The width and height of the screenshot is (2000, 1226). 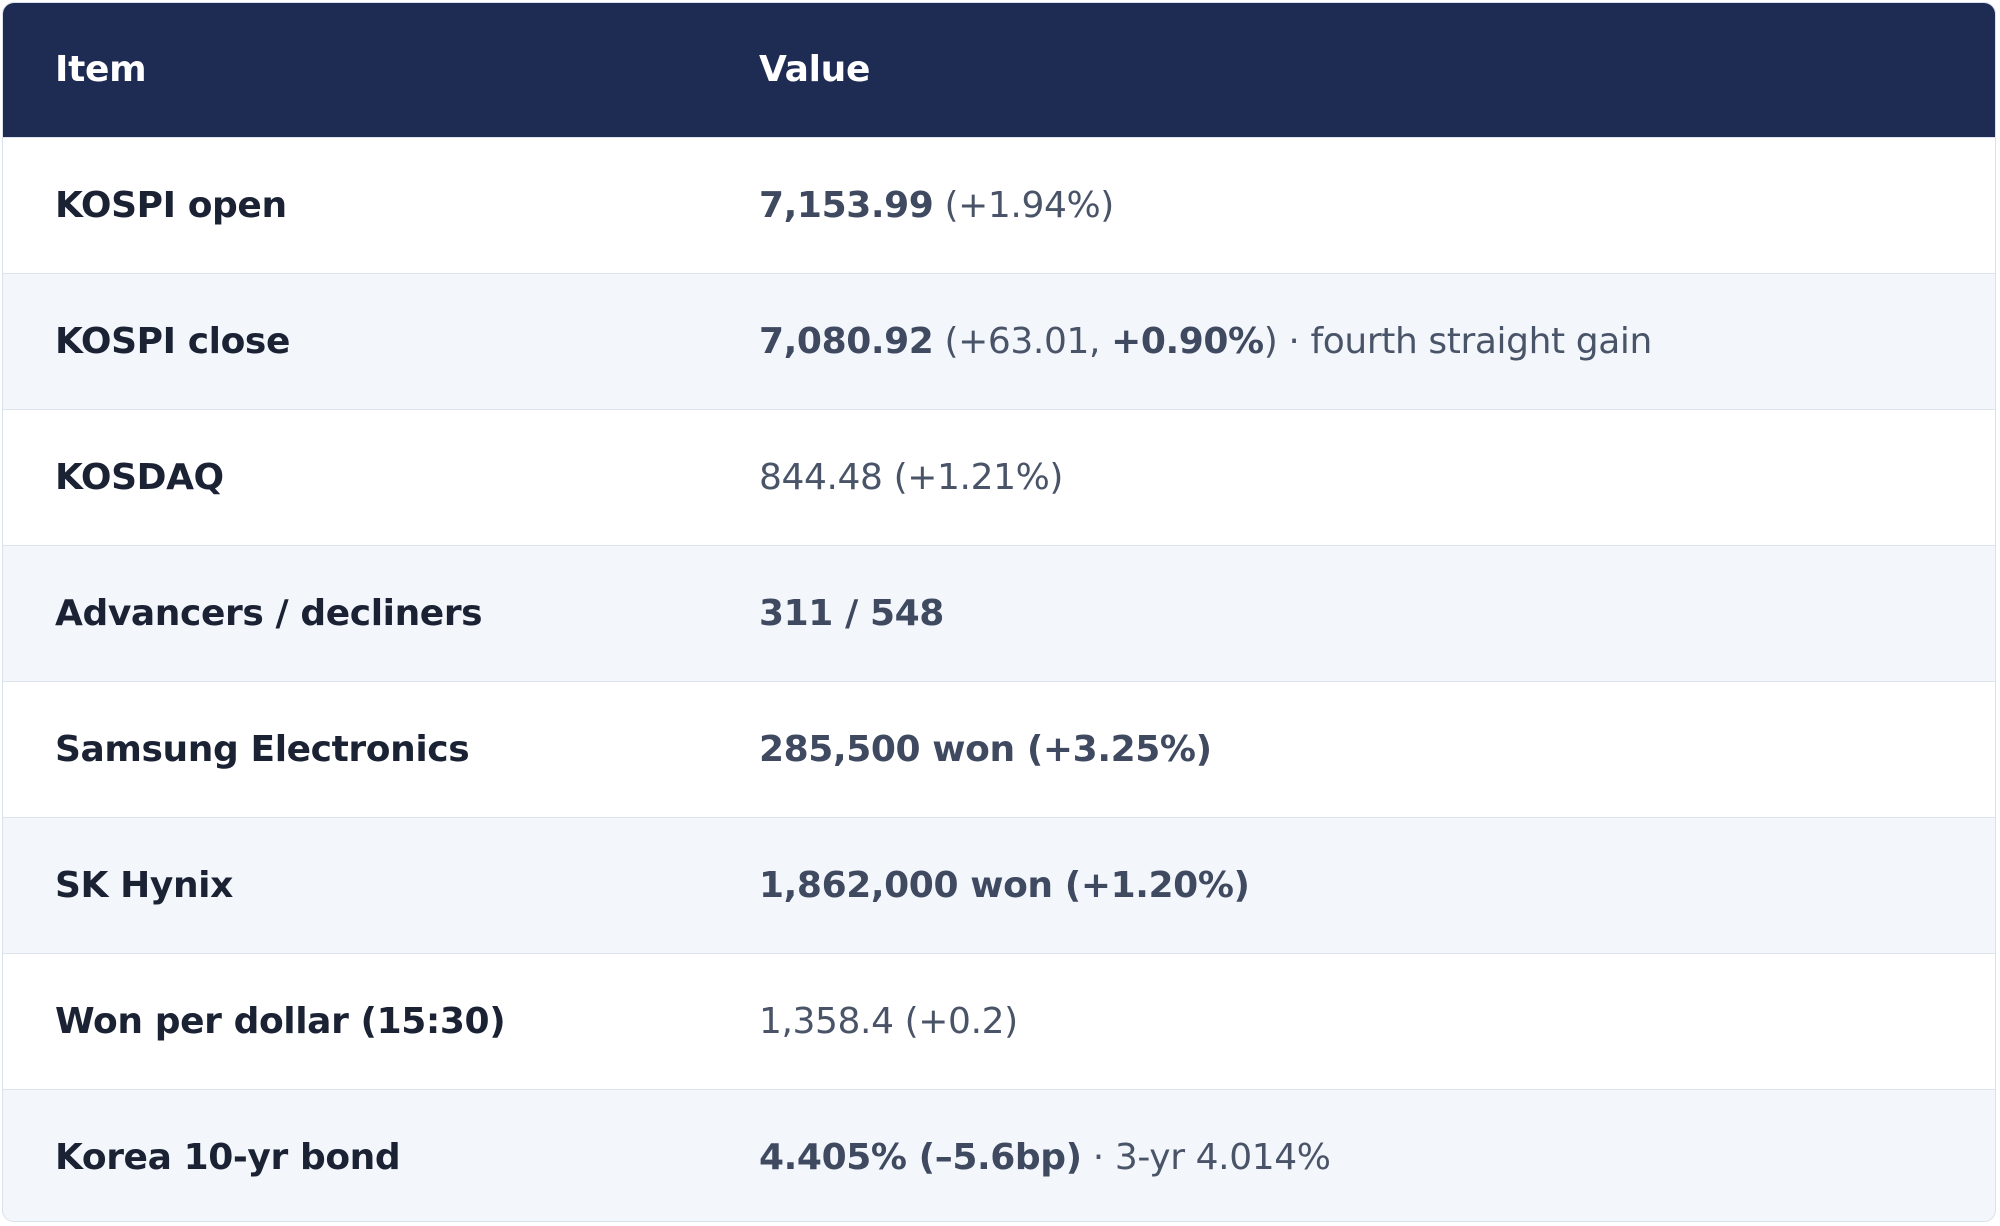 I want to click on table-row: Samsung Electronics 285,500 won (+3.25%), so click(x=999, y=749).